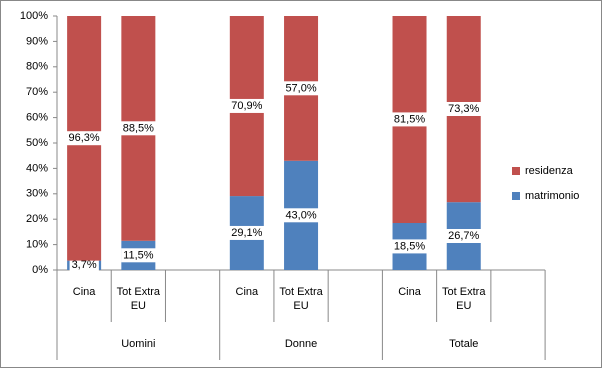  Describe the element at coordinates (301, 344) in the screenshot. I see `group-label: Donne` at that location.